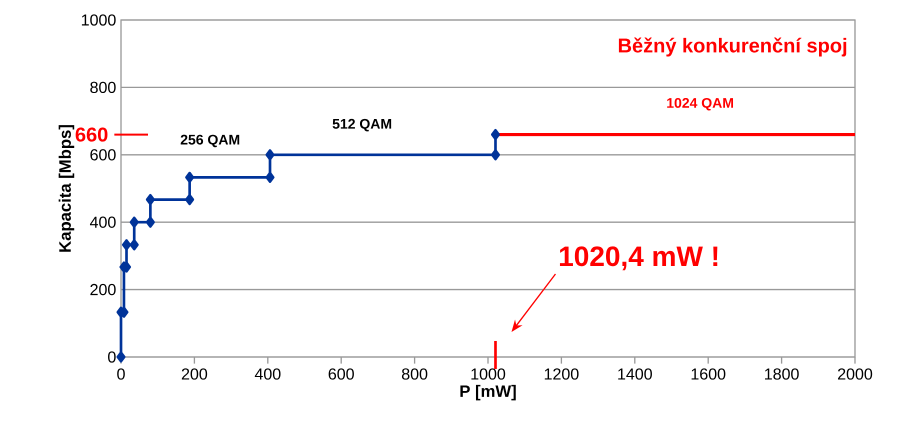  Describe the element at coordinates (639, 258) in the screenshot. I see `annotation: 1020,4 mW !` at that location.